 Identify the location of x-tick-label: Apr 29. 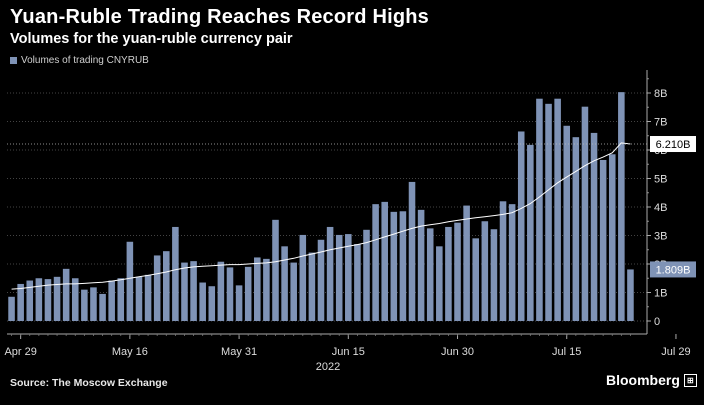
(20, 352).